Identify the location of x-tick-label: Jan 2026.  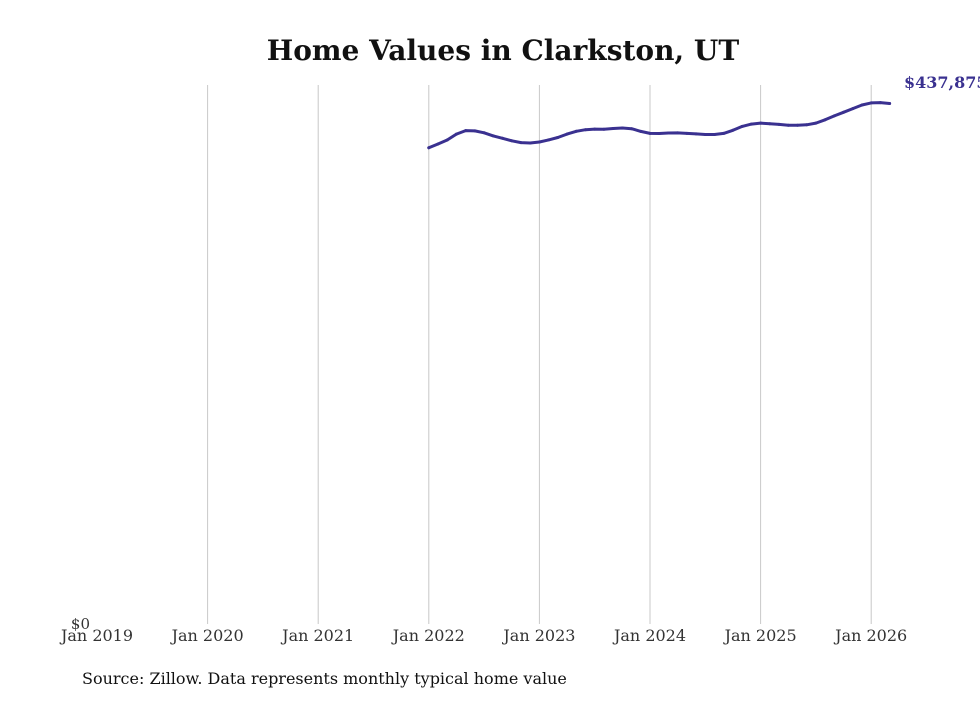
(870, 635).